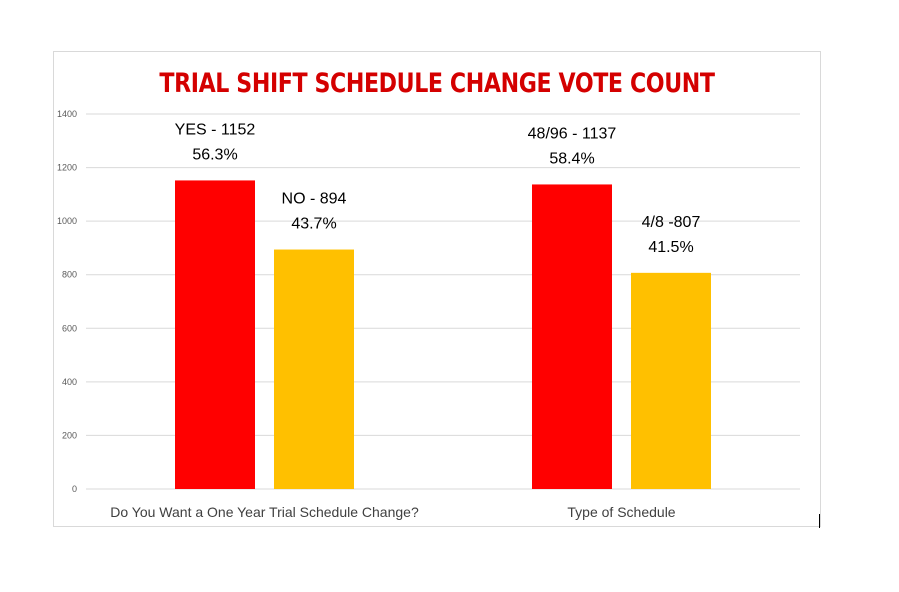  Describe the element at coordinates (69, 275) in the screenshot. I see `y-tick-label: 800` at that location.